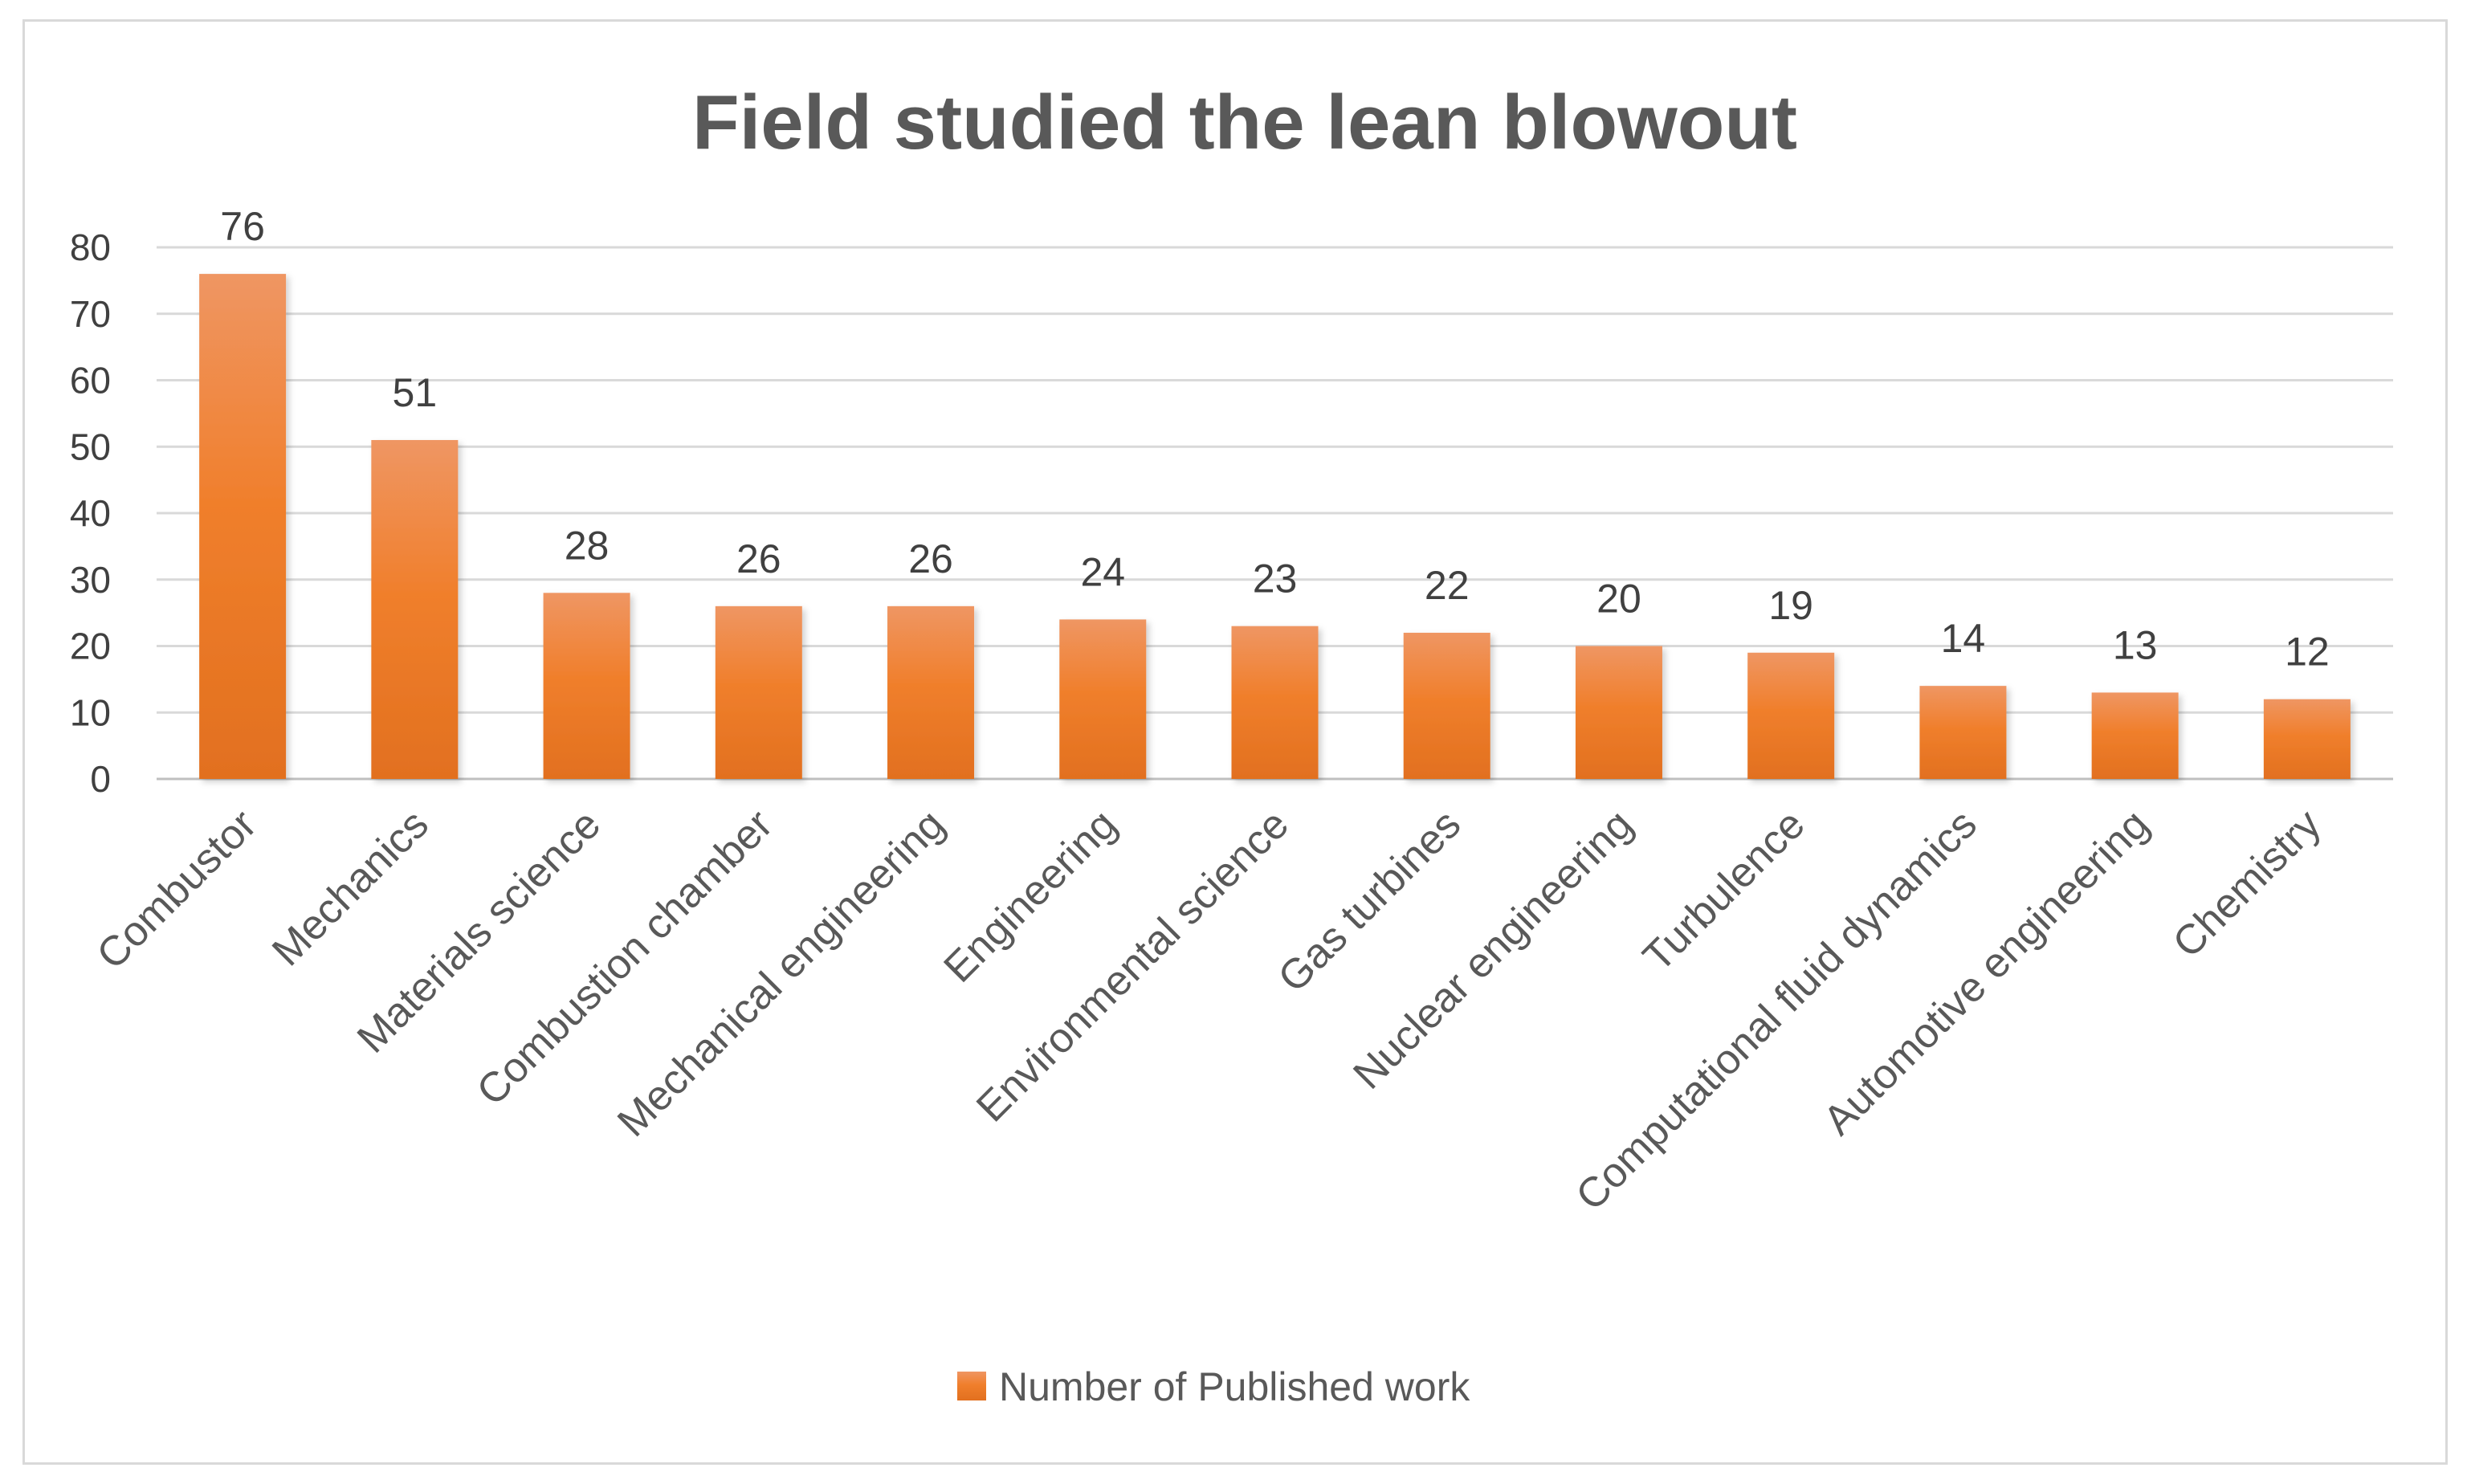 This screenshot has width=2471, height=1484. What do you see at coordinates (1492, 949) in the screenshot?
I see `x-tick-label: Nuclear engineering` at bounding box center [1492, 949].